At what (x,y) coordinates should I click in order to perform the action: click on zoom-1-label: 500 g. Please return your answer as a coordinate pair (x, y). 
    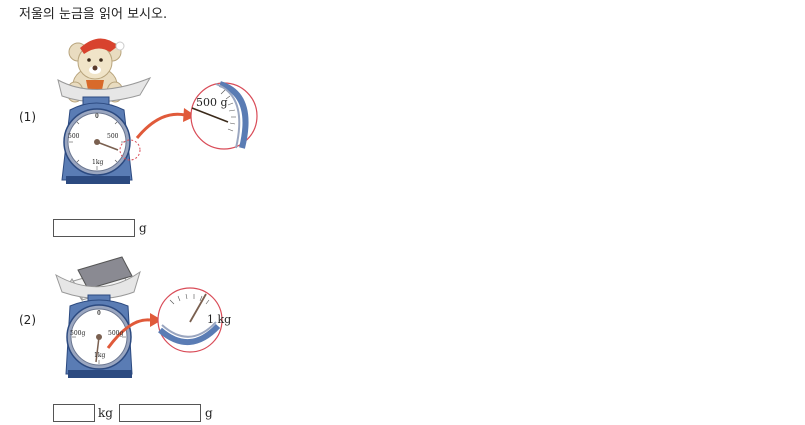
    Looking at the image, I should click on (212, 102).